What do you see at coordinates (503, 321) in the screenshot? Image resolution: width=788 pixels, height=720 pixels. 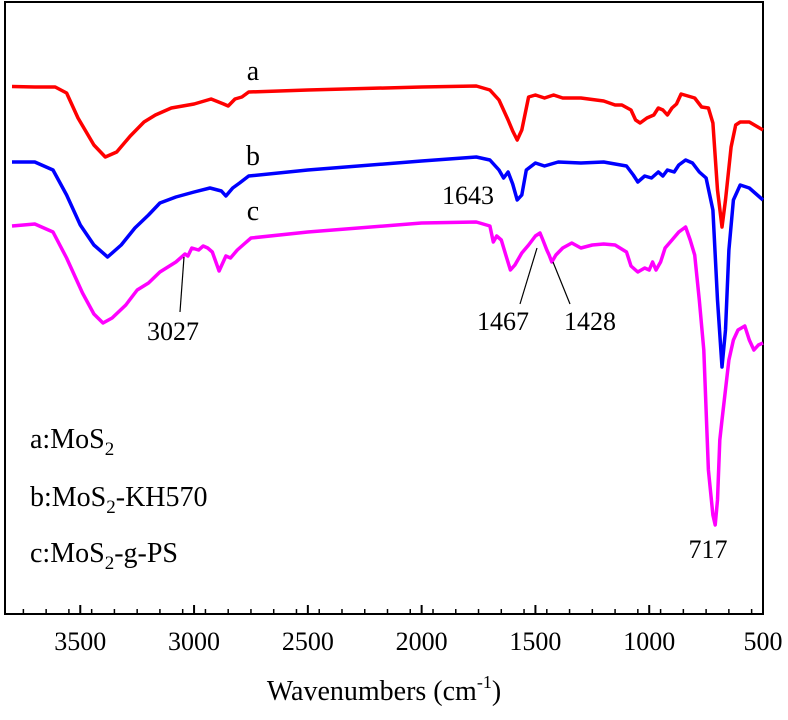 I see `annotation-1467: 1467` at bounding box center [503, 321].